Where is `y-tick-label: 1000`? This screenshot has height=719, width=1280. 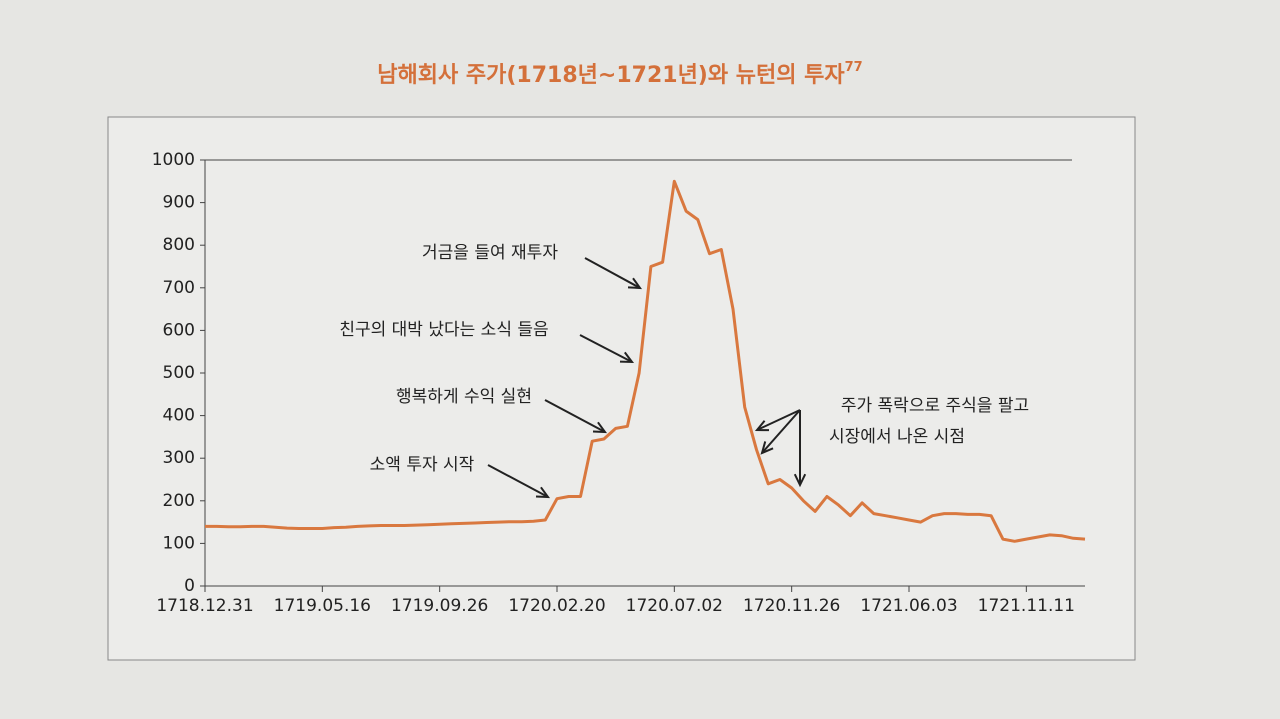 y-tick-label: 1000 is located at coordinates (173, 160).